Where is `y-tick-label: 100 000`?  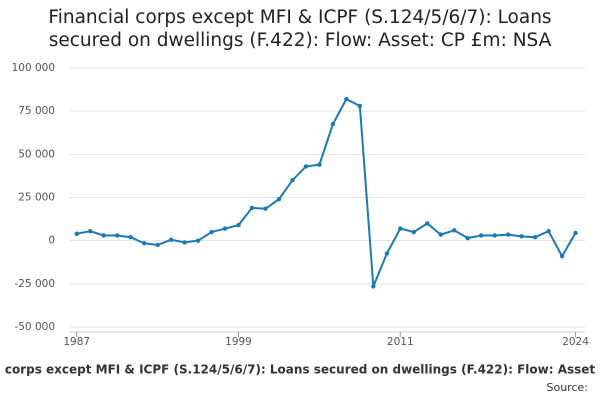
y-tick-label: 100 000 is located at coordinates (33, 68).